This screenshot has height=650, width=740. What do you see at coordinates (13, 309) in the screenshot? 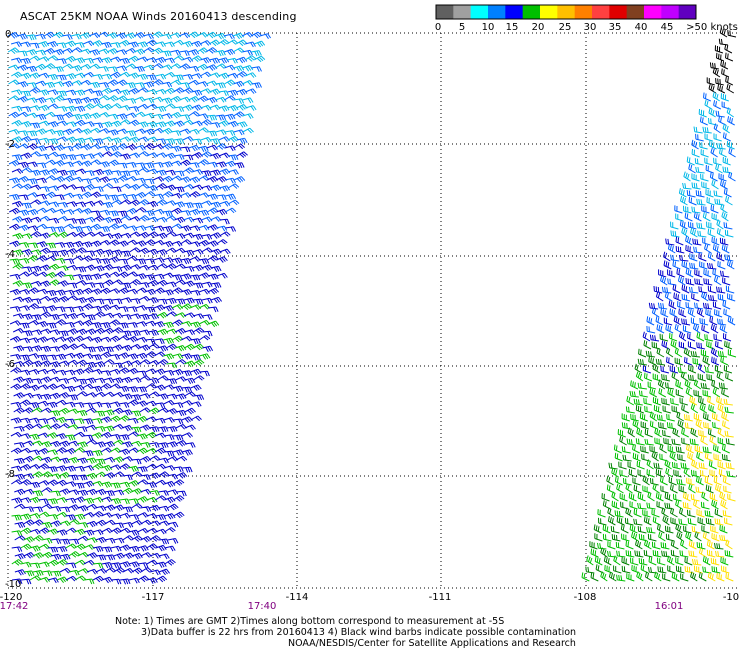
I see `y-axis-ticks: 0 -2 -4 -6 -8 -10` at bounding box center [13, 309].